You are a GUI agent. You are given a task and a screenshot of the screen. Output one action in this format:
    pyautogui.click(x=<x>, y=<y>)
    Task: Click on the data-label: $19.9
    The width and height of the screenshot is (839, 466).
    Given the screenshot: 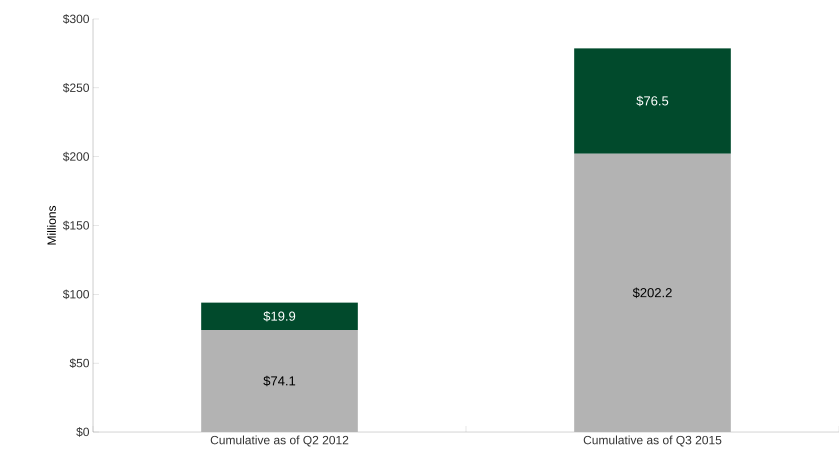 What is the action you would take?
    pyautogui.click(x=279, y=316)
    